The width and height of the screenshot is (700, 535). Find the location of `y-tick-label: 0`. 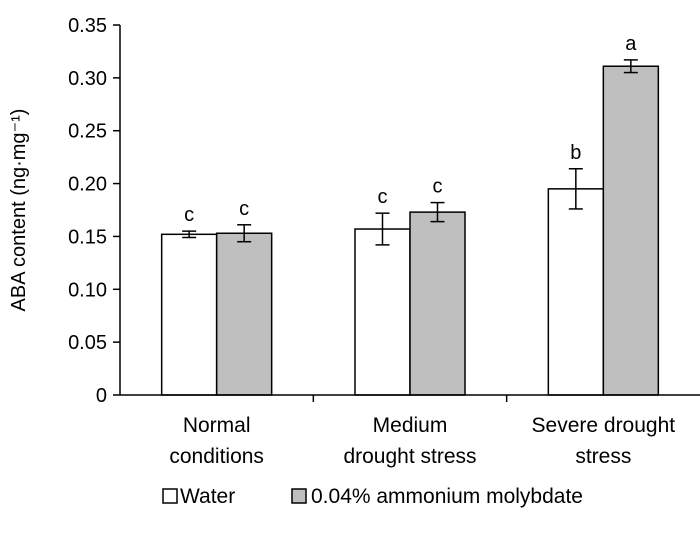

y-tick-label: 0 is located at coordinates (101, 396).